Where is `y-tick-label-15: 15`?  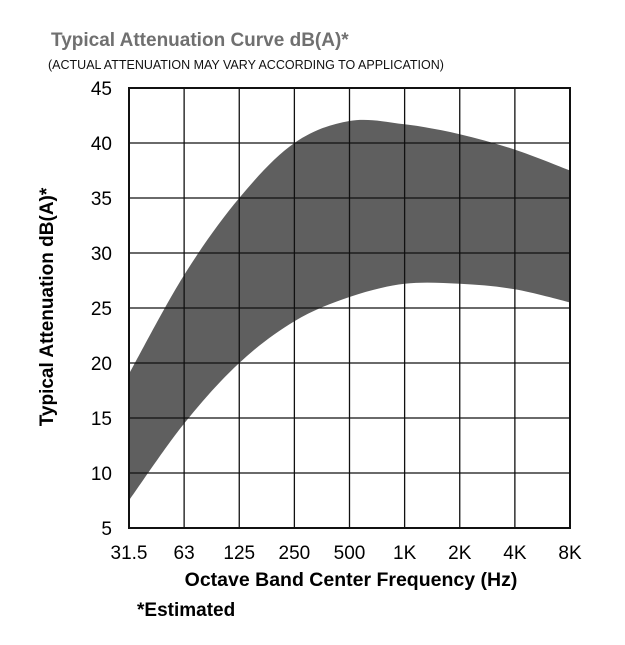
y-tick-label-15: 15 is located at coordinates (101, 419).